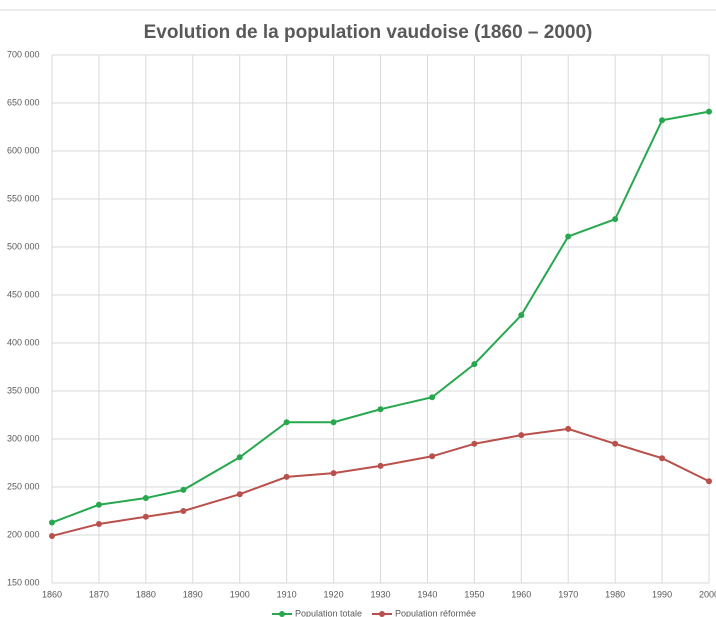 The height and width of the screenshot is (617, 716). I want to click on y-tick-label: 700 000, so click(23, 54).